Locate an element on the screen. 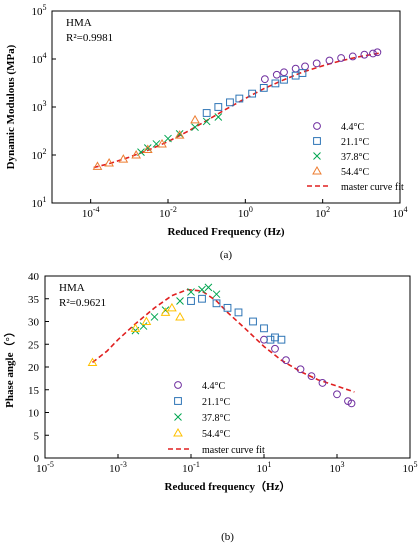  data-marks-b is located at coordinates (221, 345).